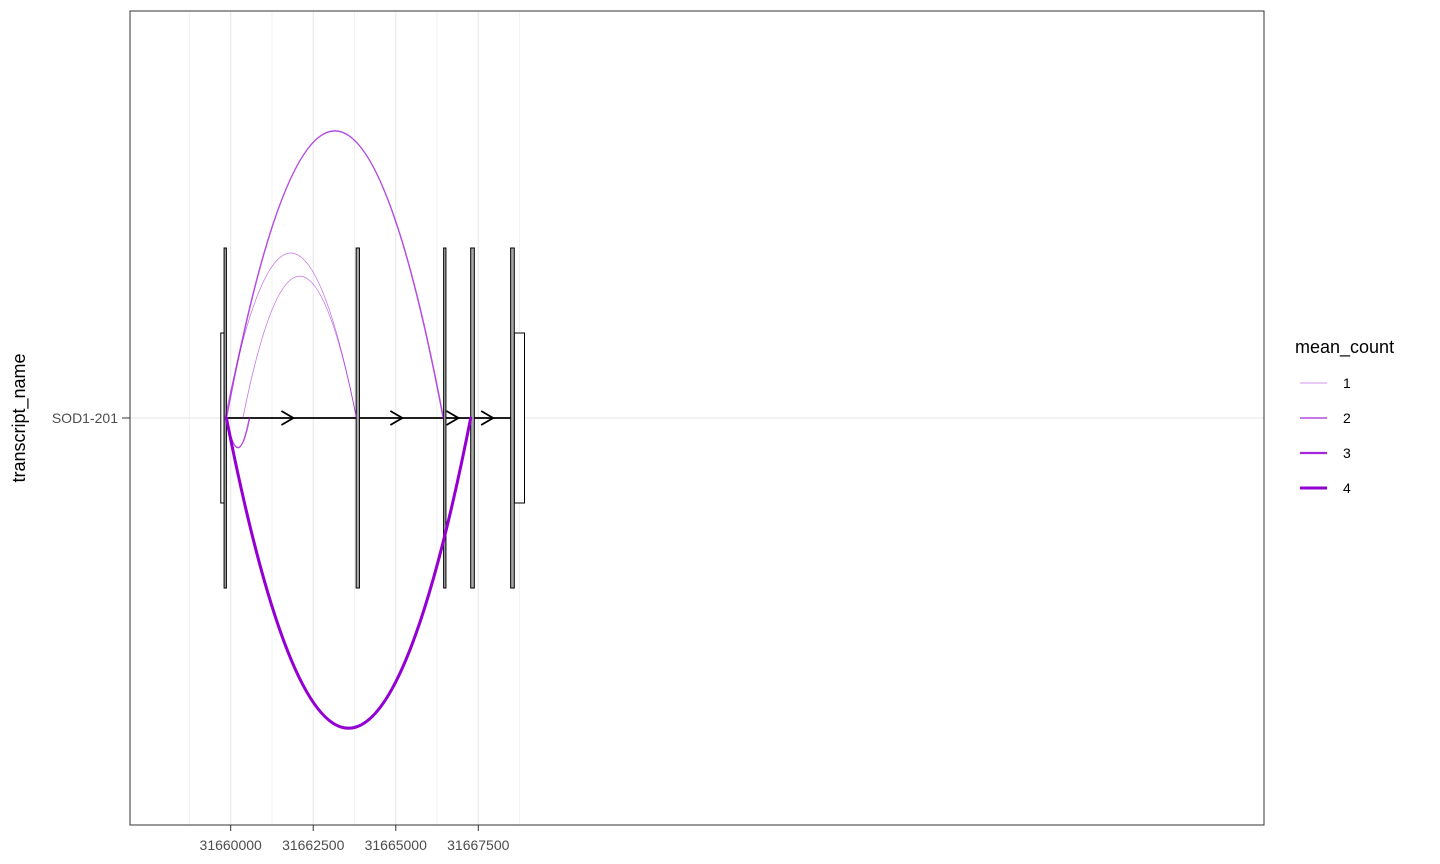 This screenshot has width=1440, height=864. What do you see at coordinates (1347, 453) in the screenshot?
I see `legend-label: 3` at bounding box center [1347, 453].